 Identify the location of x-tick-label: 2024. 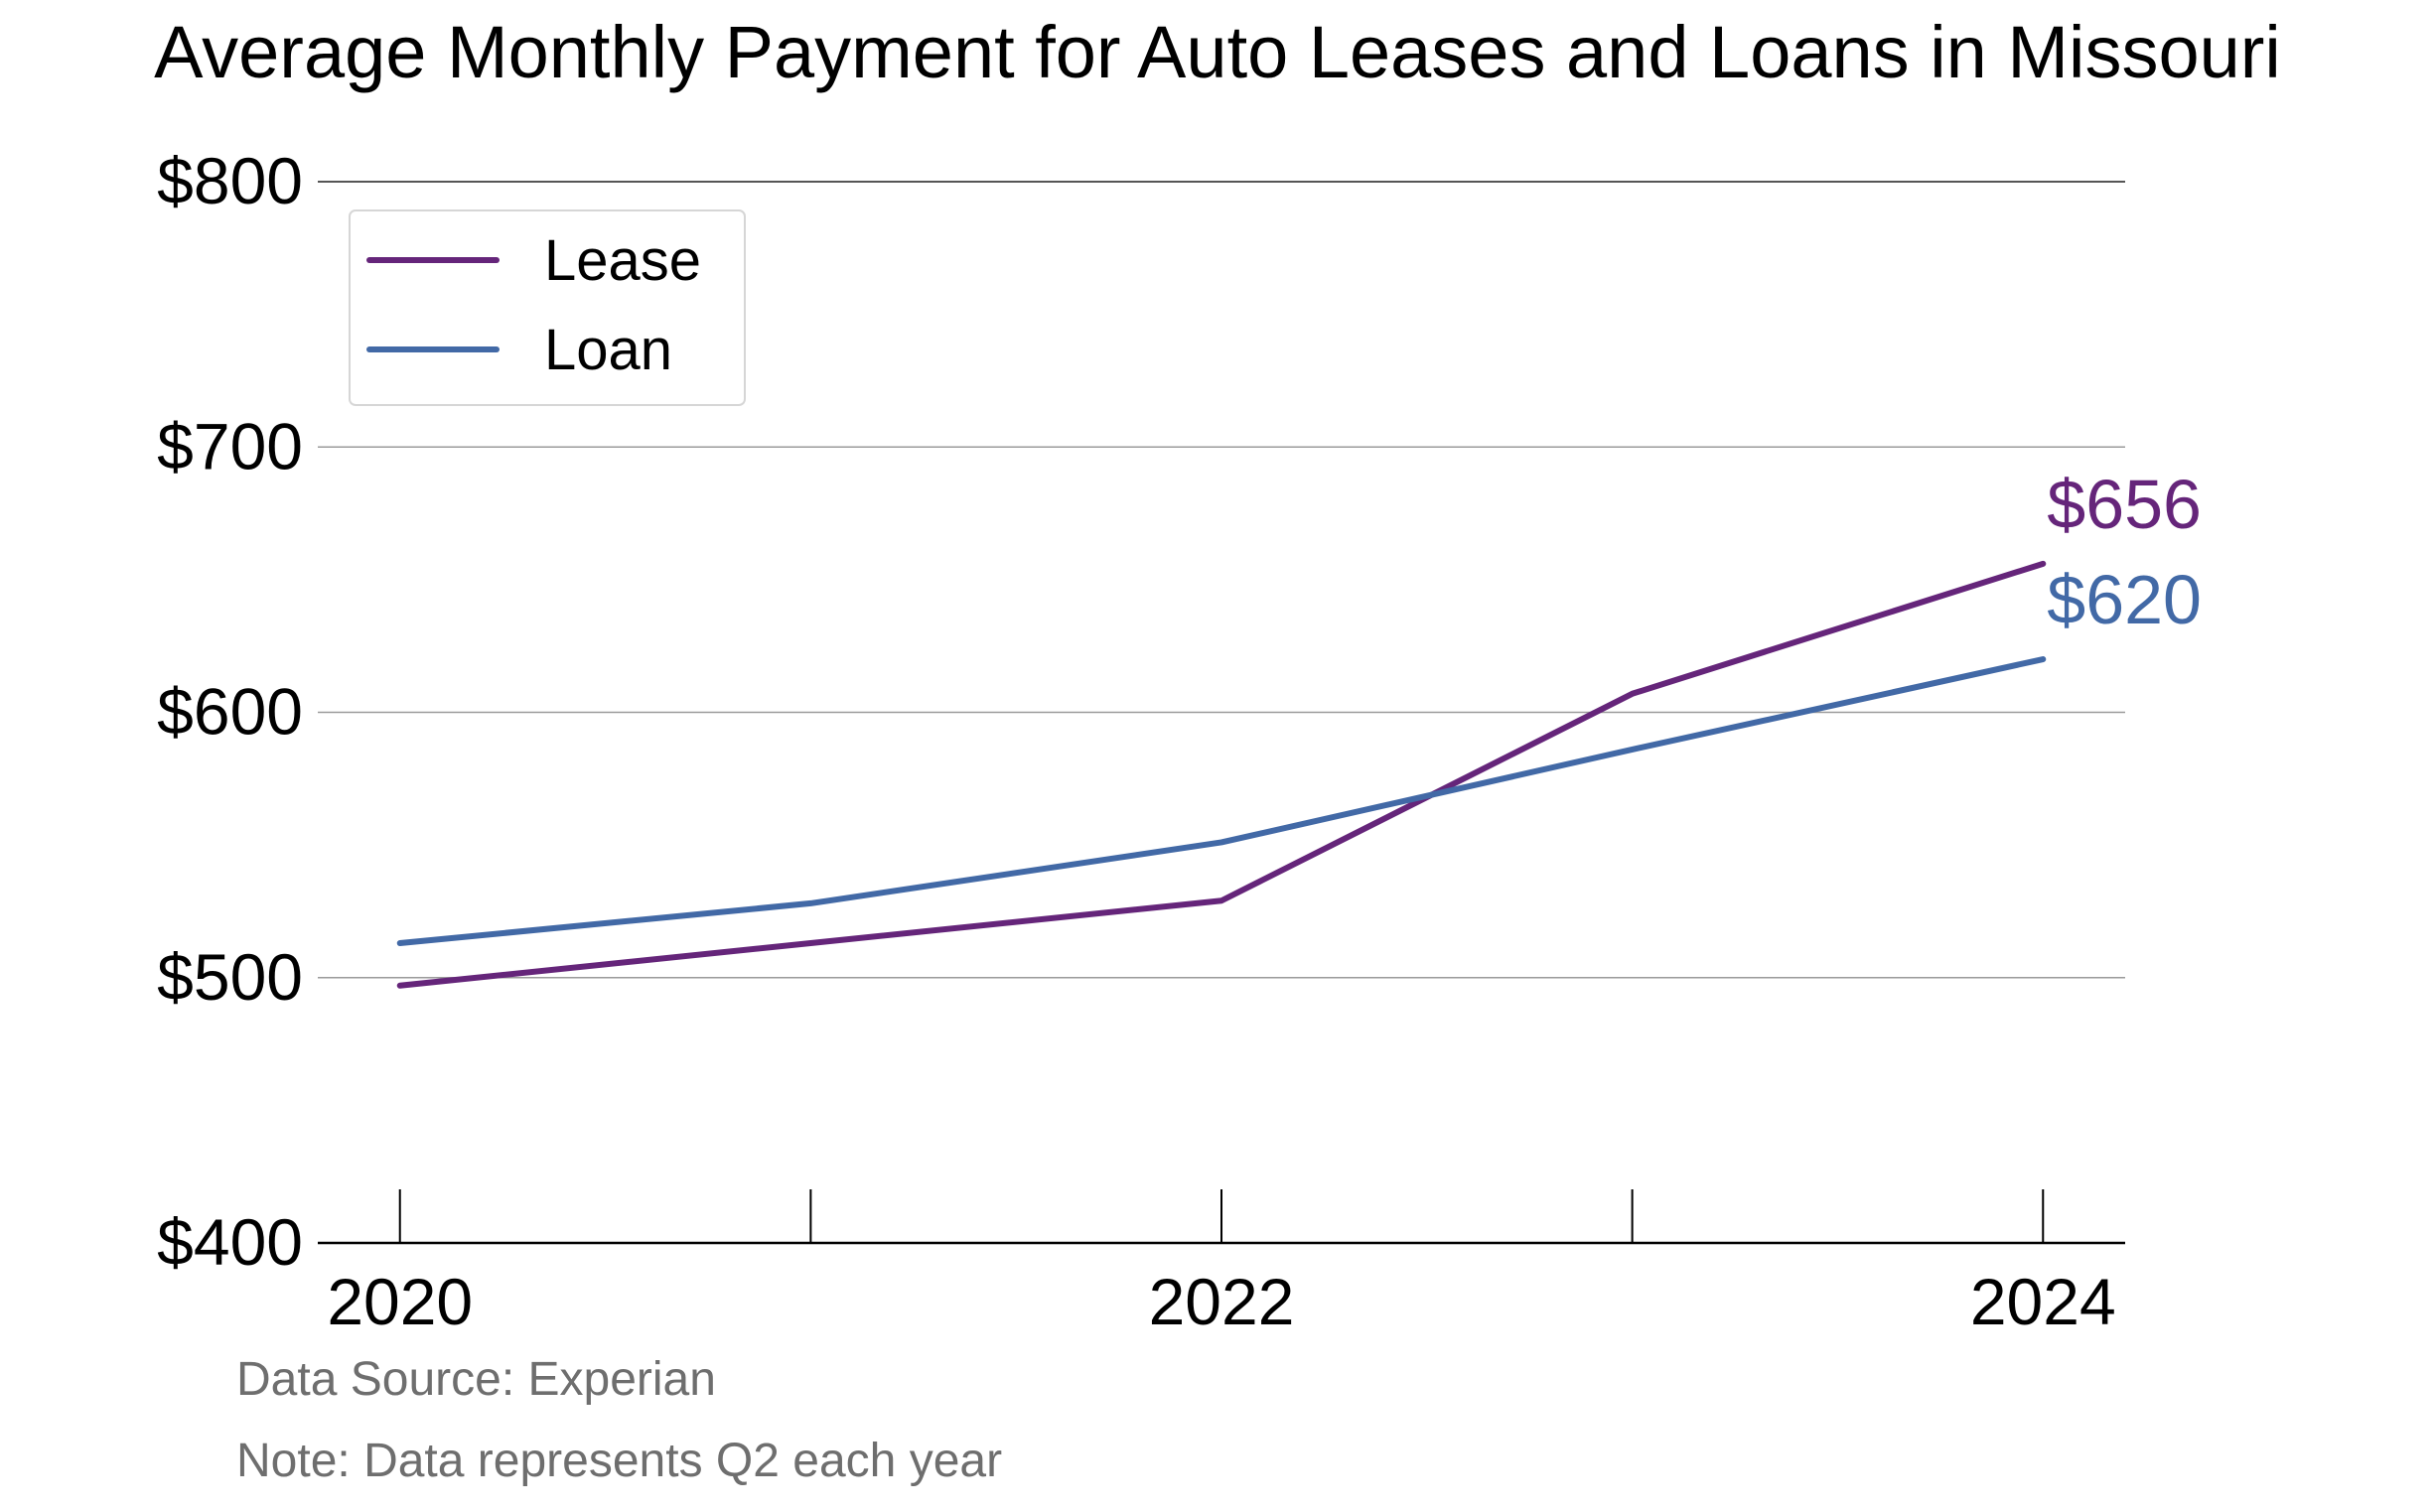
(2043, 1301).